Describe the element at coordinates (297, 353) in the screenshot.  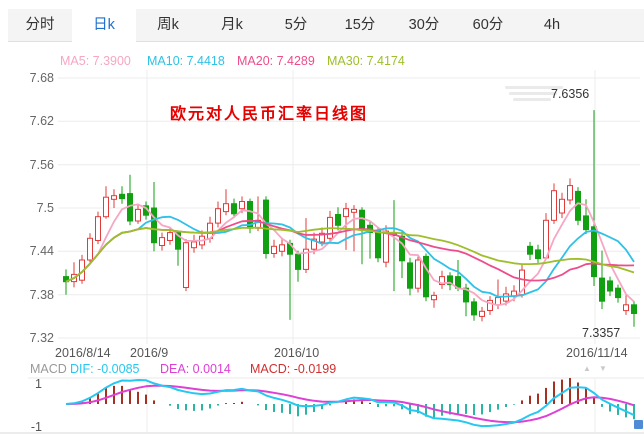
I see `x-axis-label: 2016/10` at that location.